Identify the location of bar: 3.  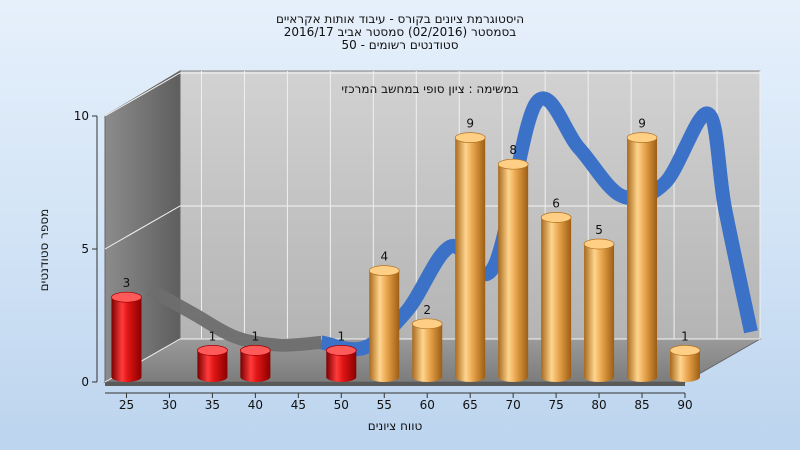
(126, 329).